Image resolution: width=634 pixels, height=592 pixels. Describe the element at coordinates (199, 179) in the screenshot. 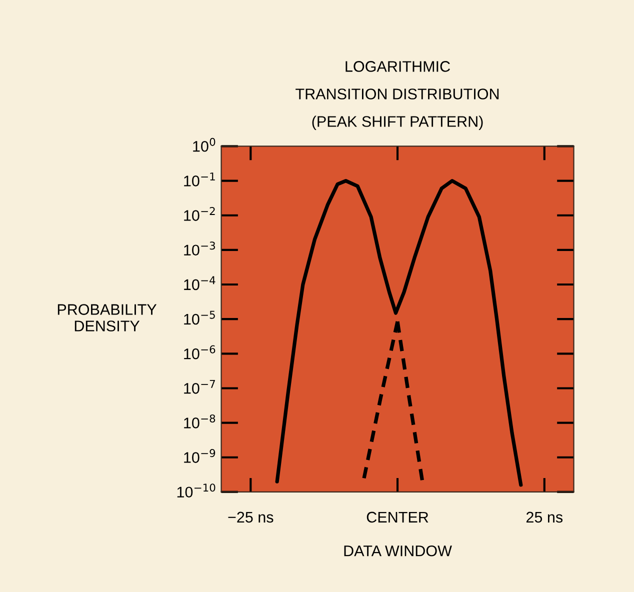

I see `y-tick-label: 10$^{−1}$` at that location.